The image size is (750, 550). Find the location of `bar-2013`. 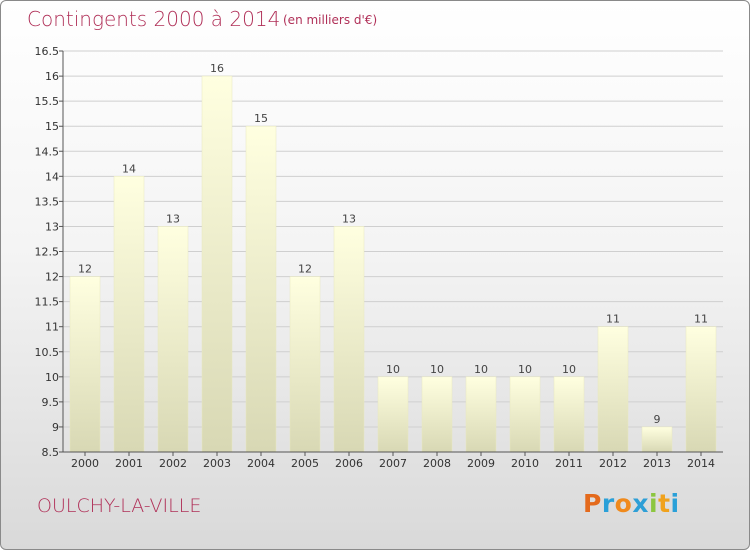

bar-2013 is located at coordinates (657, 439).